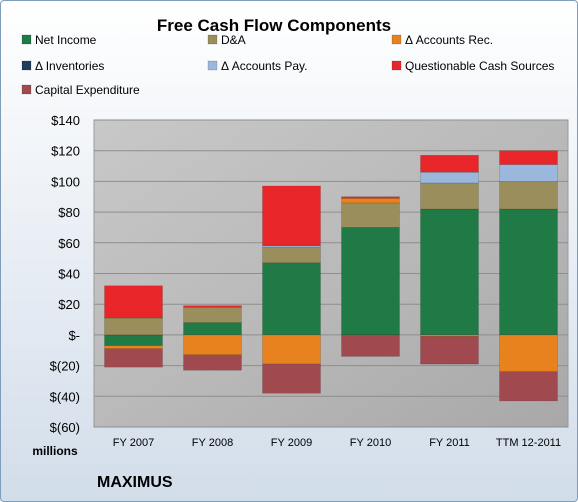  Describe the element at coordinates (449, 40) in the screenshot. I see `legend-label: Δ Accounts Rec.` at that location.